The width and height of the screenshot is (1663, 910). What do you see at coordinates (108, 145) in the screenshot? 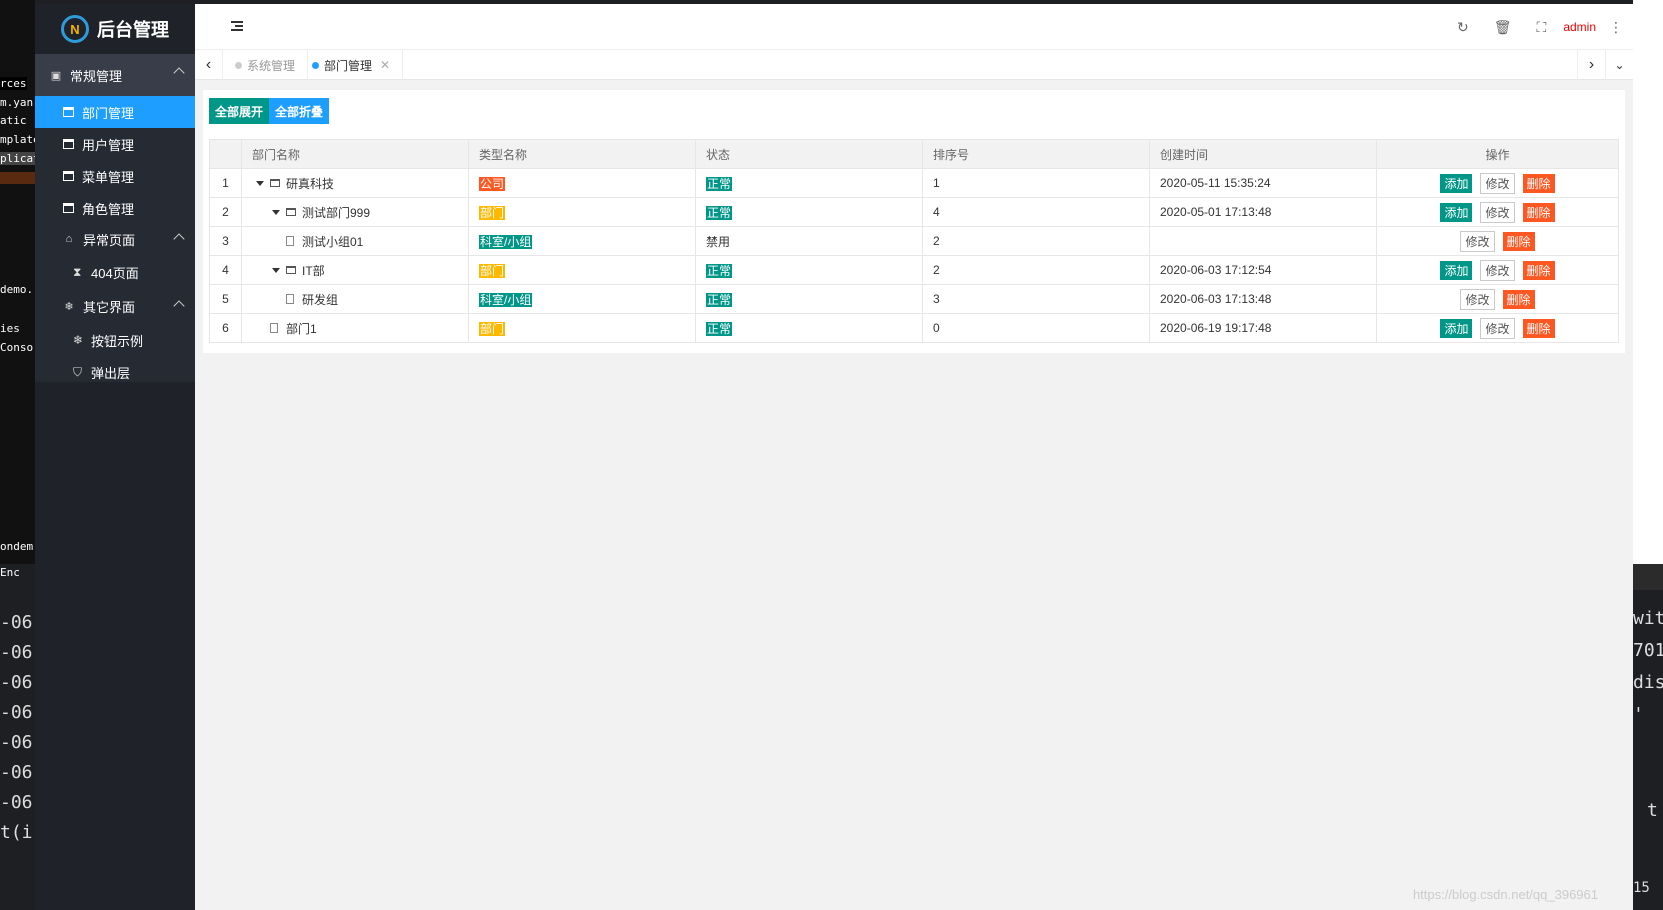
I see `sidebar-item-label: 用户管理` at bounding box center [108, 145].